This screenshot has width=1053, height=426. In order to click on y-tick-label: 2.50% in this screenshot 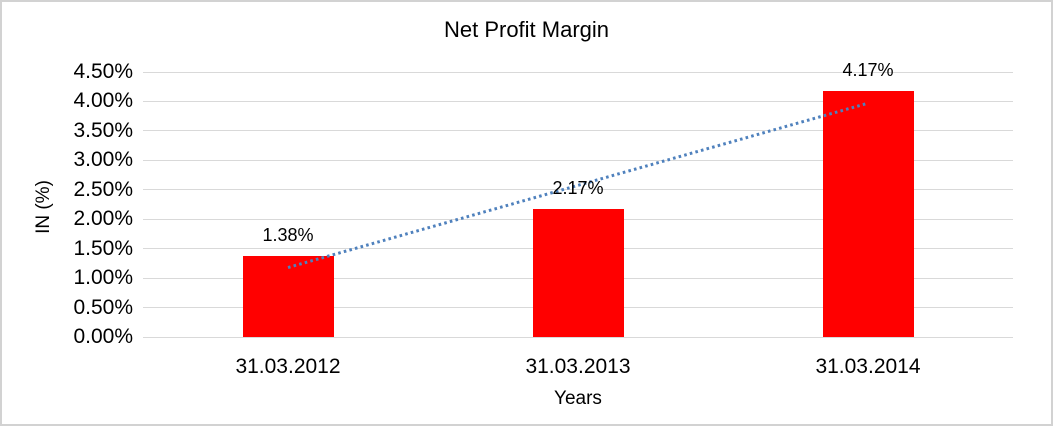, I will do `click(103, 189)`.